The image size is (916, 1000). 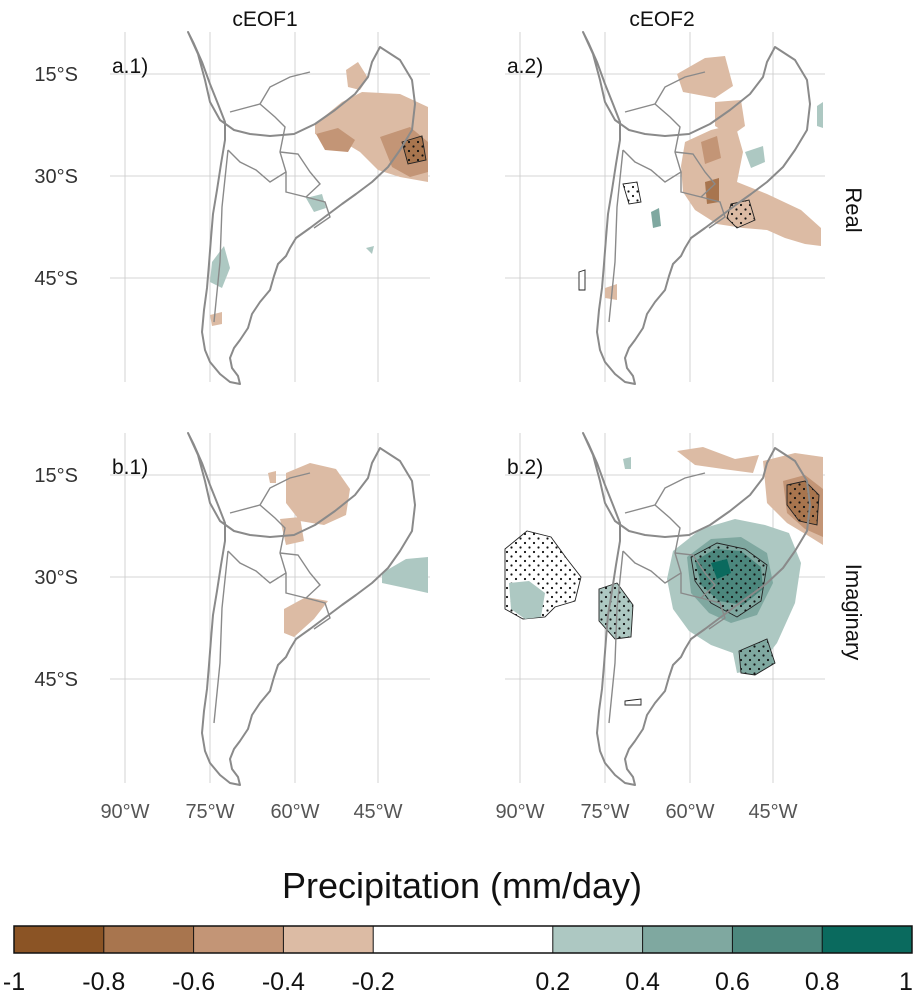 What do you see at coordinates (56, 177) in the screenshot?
I see `lat-label-30s-top: 30°S` at bounding box center [56, 177].